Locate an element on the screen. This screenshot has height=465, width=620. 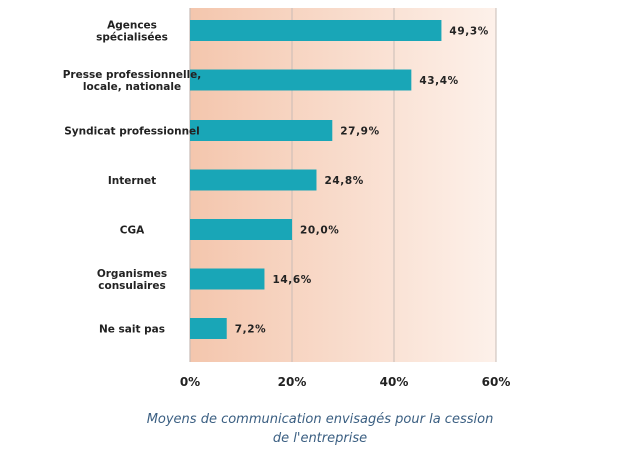
value-label: 7,2% is located at coordinates (251, 330).